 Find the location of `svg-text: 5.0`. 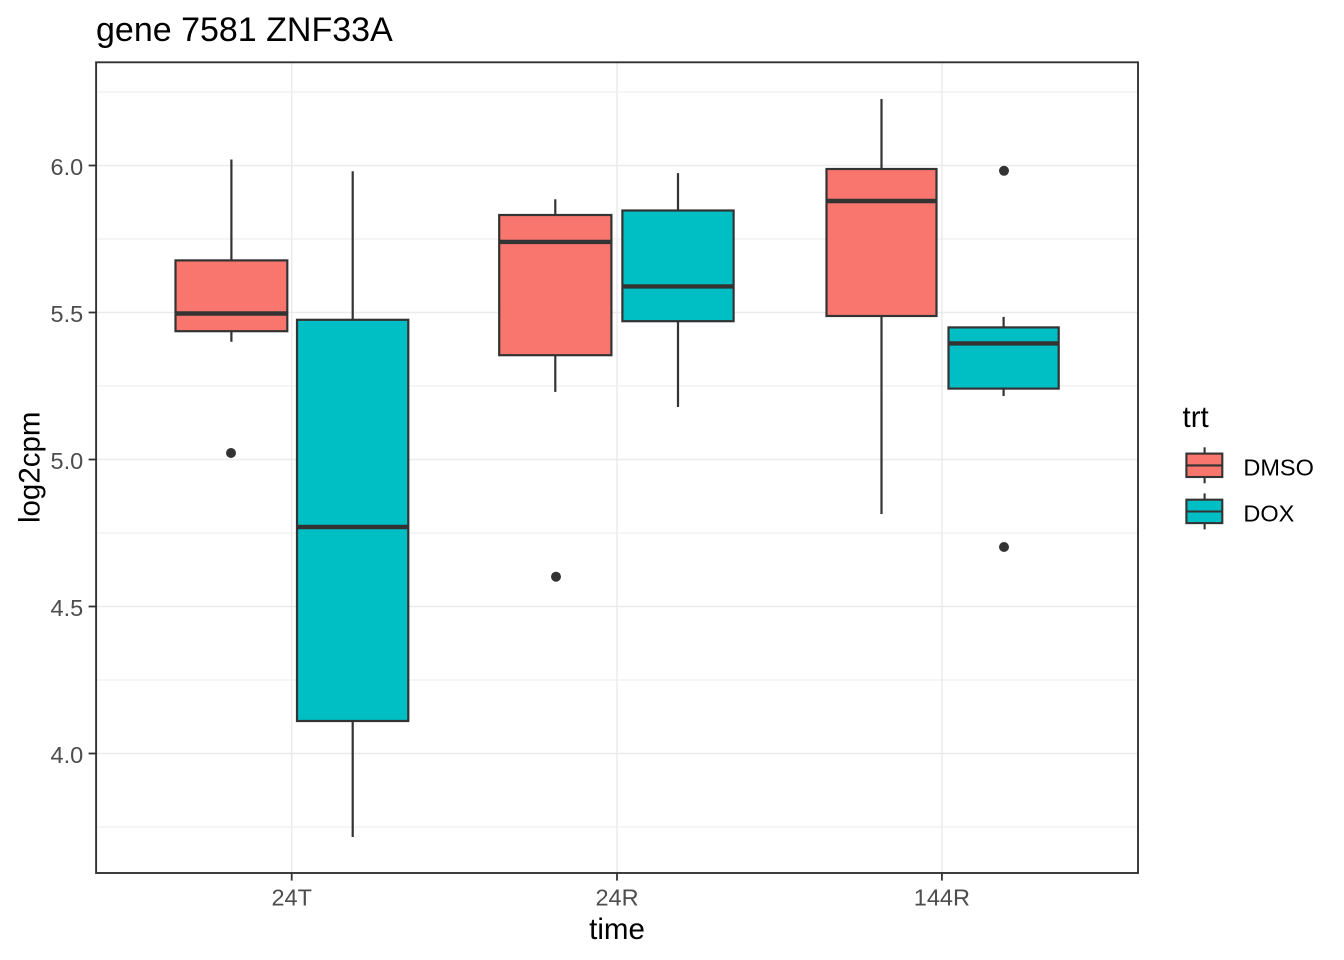

svg-text: 5.0 is located at coordinates (67, 461).